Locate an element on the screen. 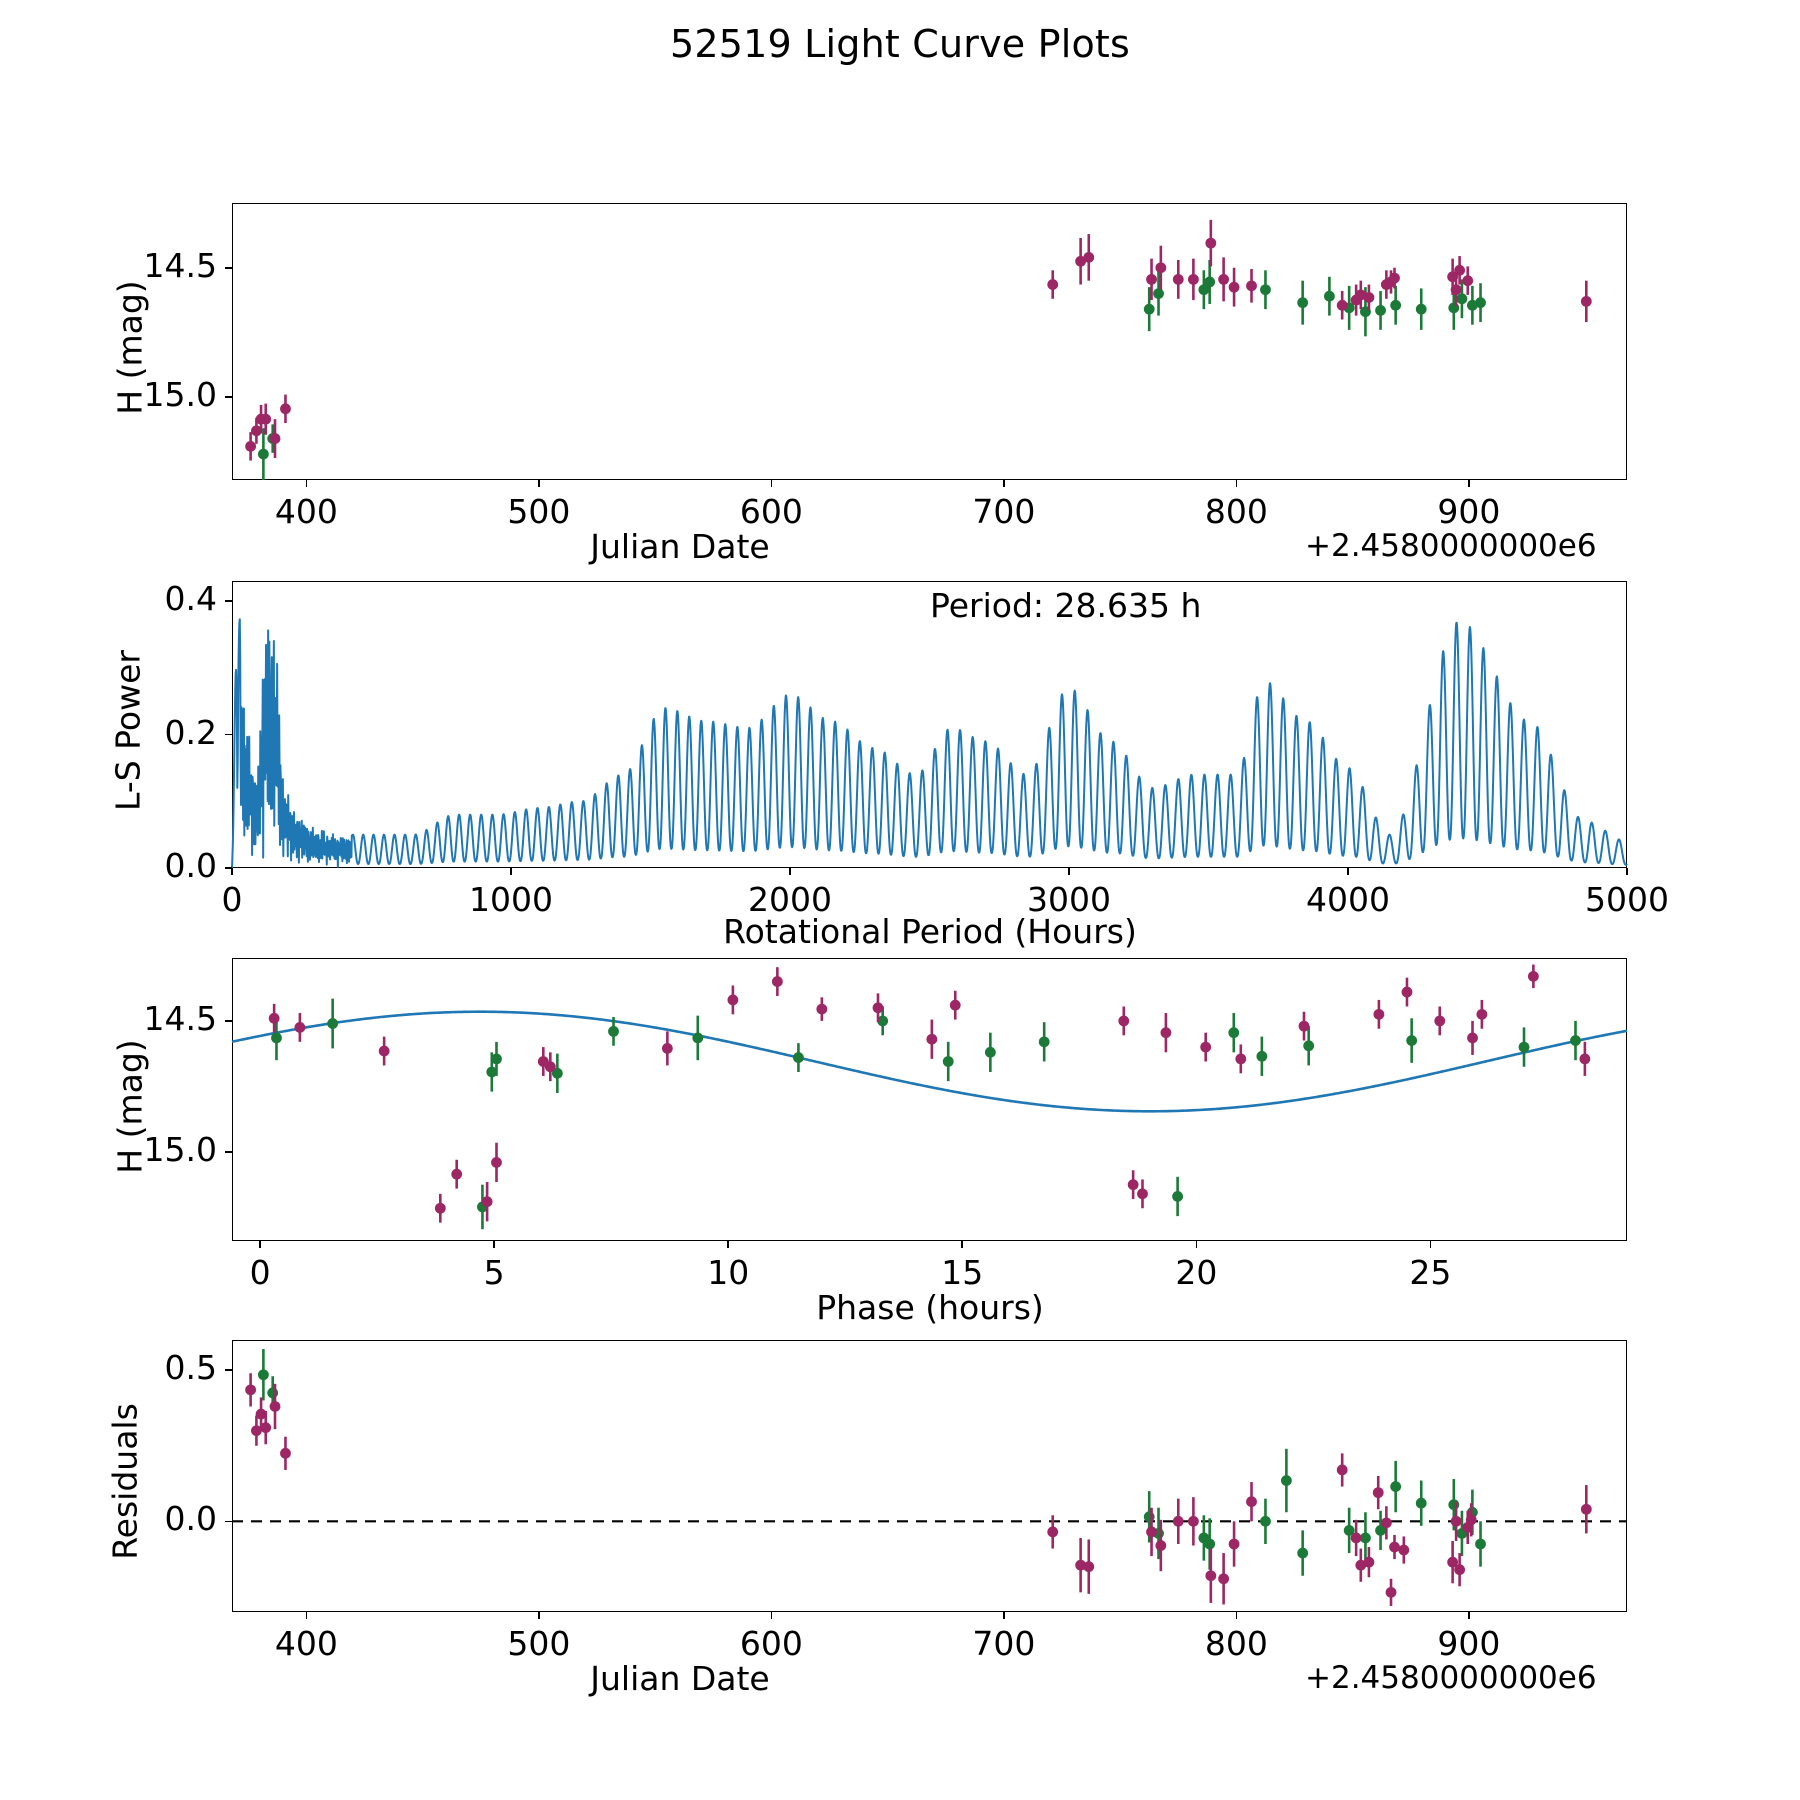 The height and width of the screenshot is (1800, 1800). xtick-label: 1000 is located at coordinates (511, 899).